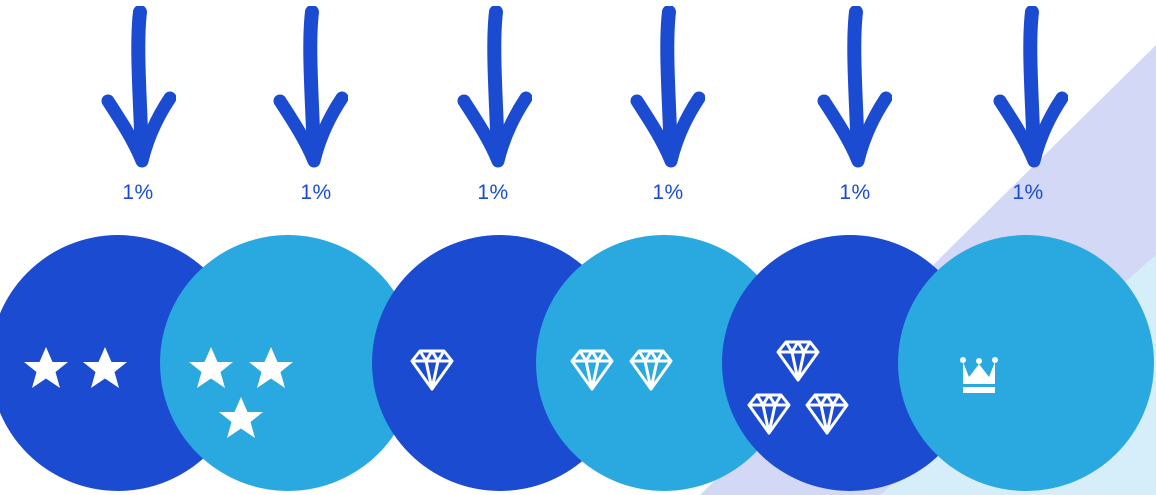 The height and width of the screenshot is (495, 1156). I want to click on tier-1-percent: 1%, so click(138, 192).